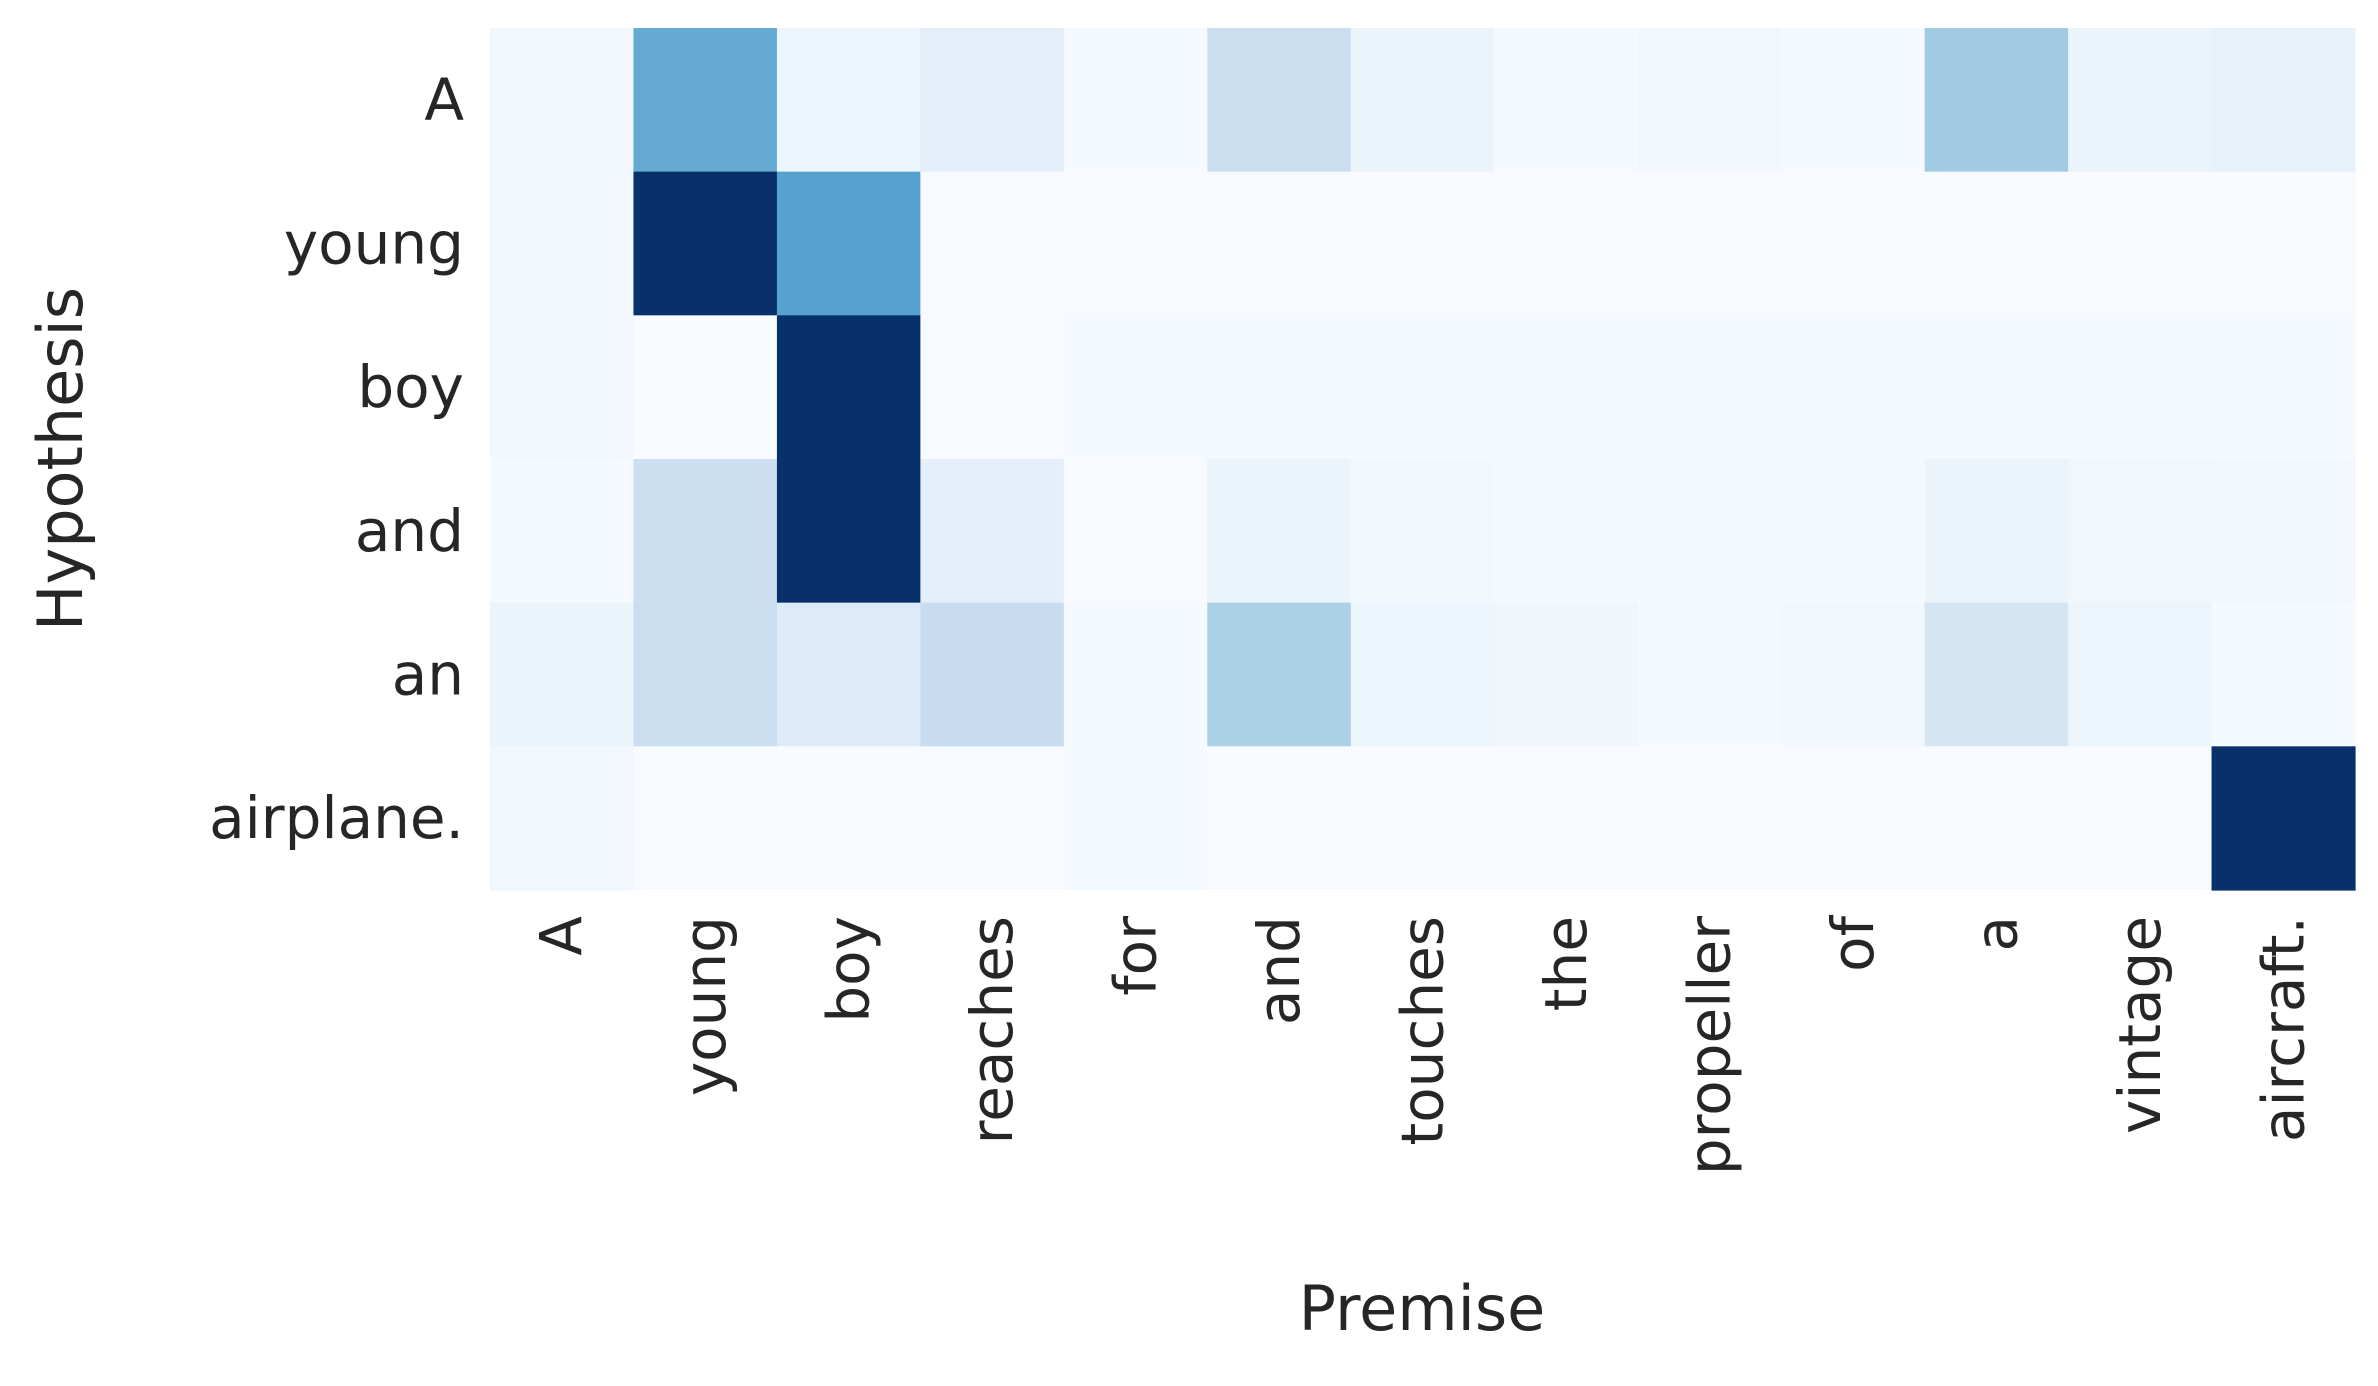  I want to click on y-tick-label: A, so click(444, 100).